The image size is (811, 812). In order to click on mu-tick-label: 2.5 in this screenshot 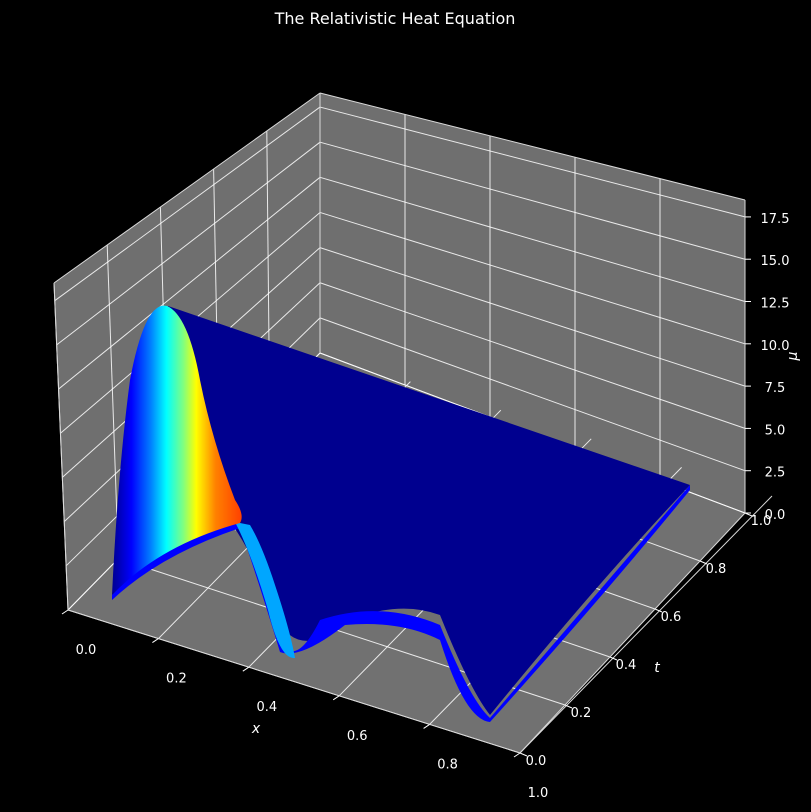, I will do `click(775, 473)`.